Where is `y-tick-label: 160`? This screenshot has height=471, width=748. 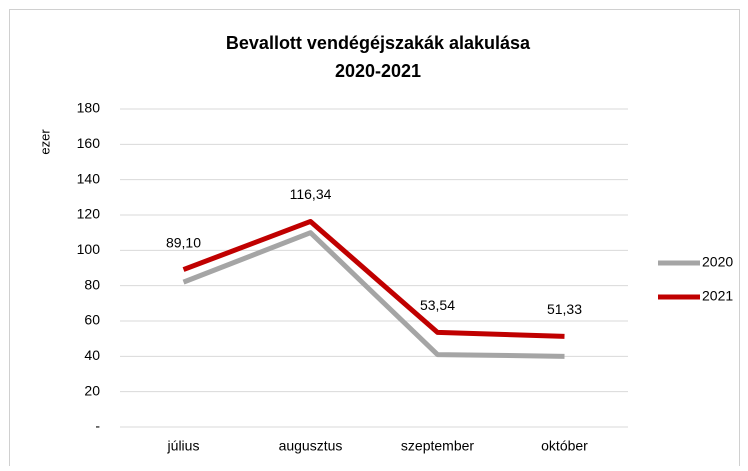 y-tick-label: 160 is located at coordinates (89, 143).